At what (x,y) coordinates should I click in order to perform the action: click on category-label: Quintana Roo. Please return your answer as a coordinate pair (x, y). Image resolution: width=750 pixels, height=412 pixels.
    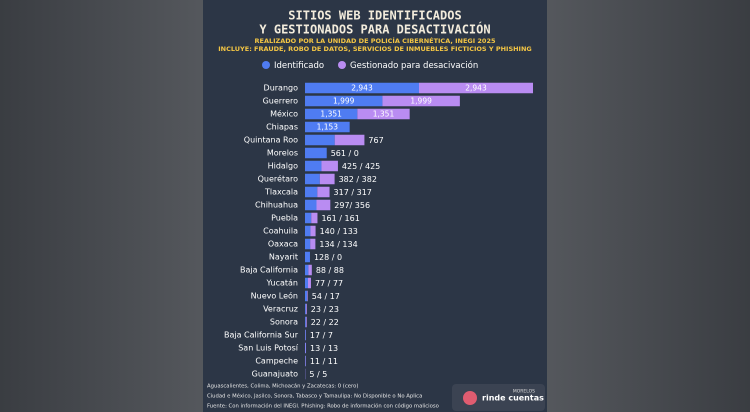
    Looking at the image, I should click on (271, 140).